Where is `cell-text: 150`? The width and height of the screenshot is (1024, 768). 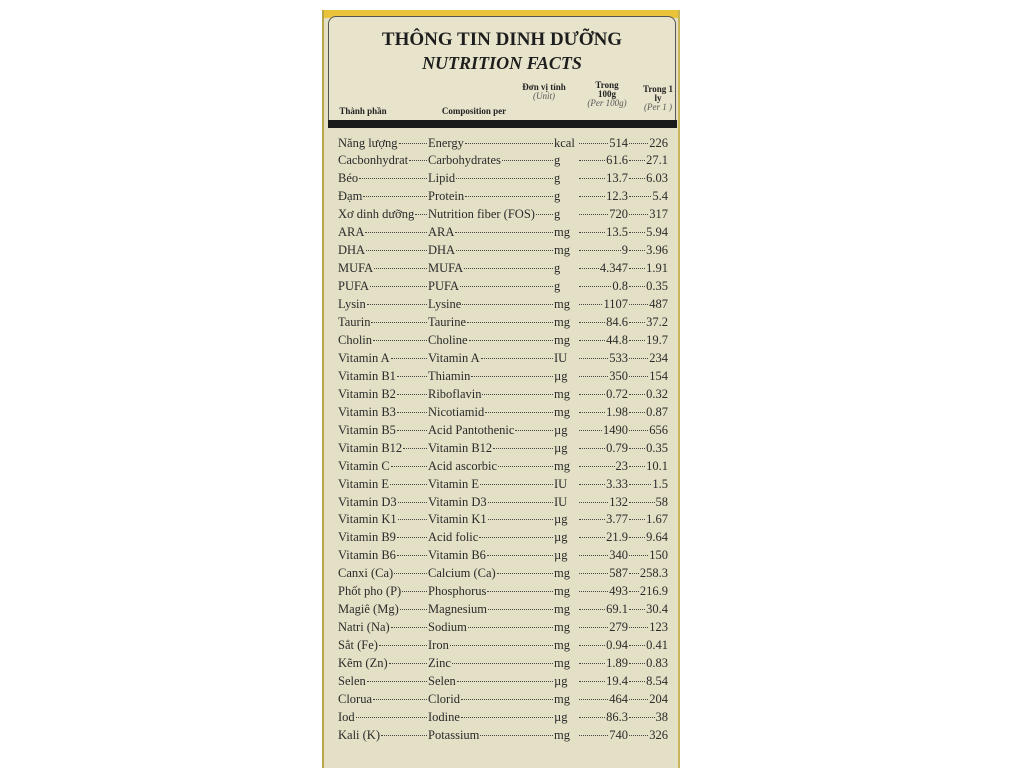
cell-text: 150 is located at coordinates (658, 555).